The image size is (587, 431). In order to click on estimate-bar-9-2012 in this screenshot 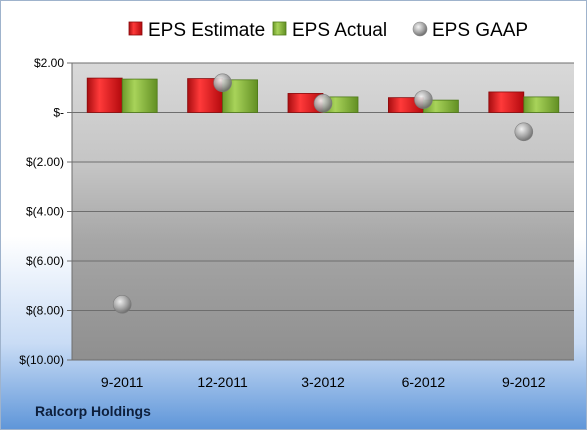, I will do `click(506, 102)`.